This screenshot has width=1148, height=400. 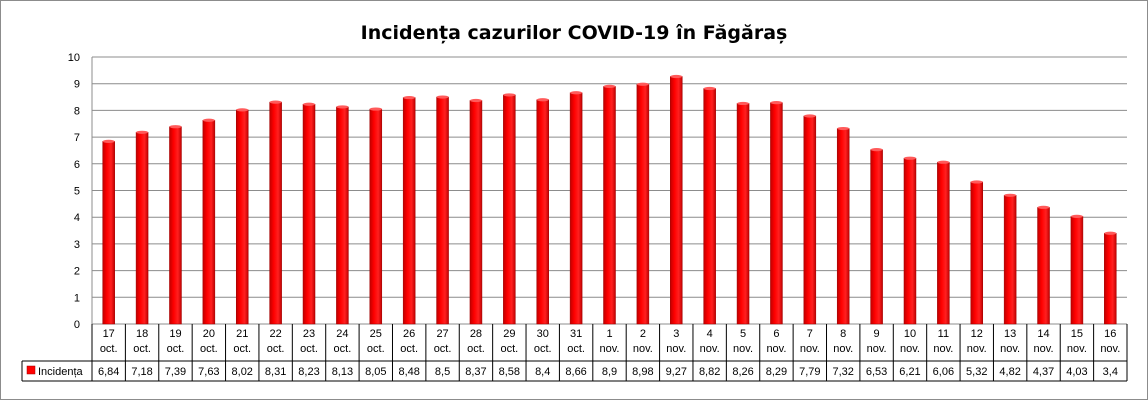 What do you see at coordinates (676, 372) in the screenshot?
I see `data-table-value: 9,27` at bounding box center [676, 372].